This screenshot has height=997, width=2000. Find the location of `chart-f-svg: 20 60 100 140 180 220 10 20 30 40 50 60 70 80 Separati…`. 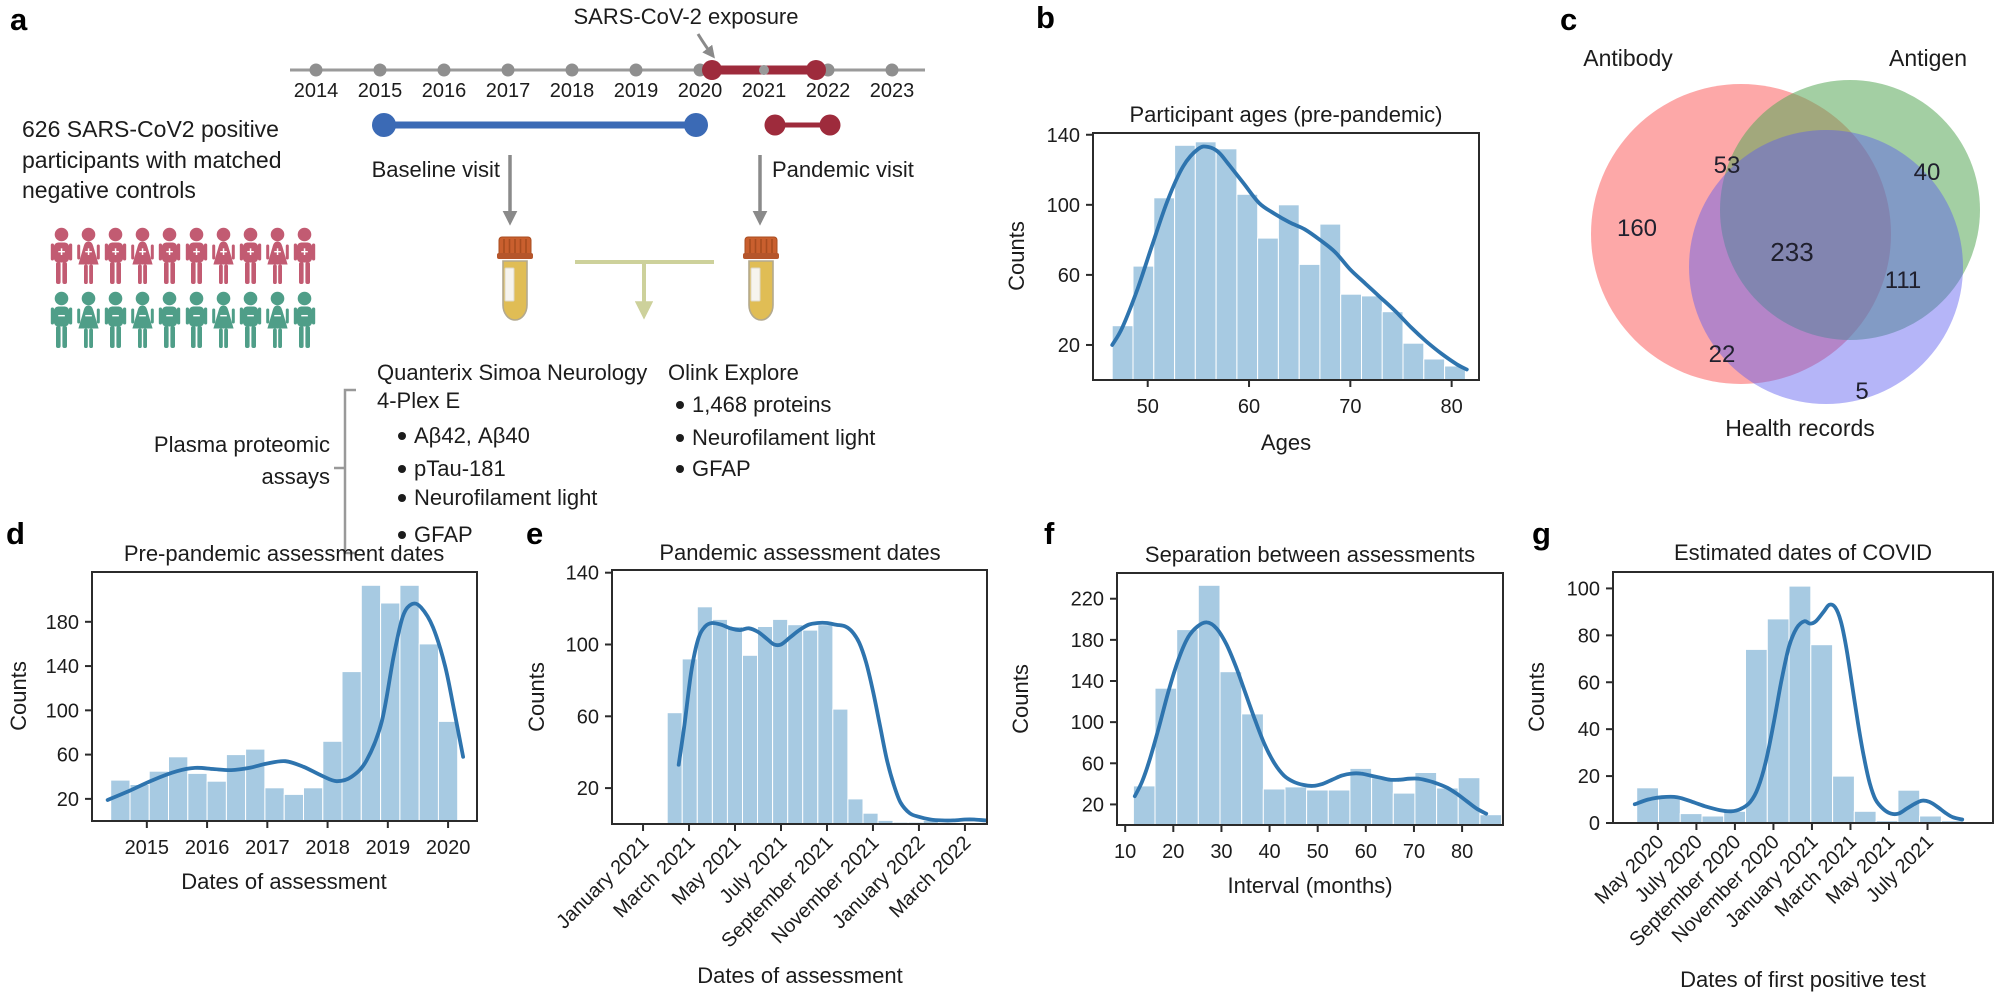

chart-f-svg: 20 60 100 140 180 220 10 20 30 40 50 60 70 80 Separati… is located at coordinates (1256, 720).